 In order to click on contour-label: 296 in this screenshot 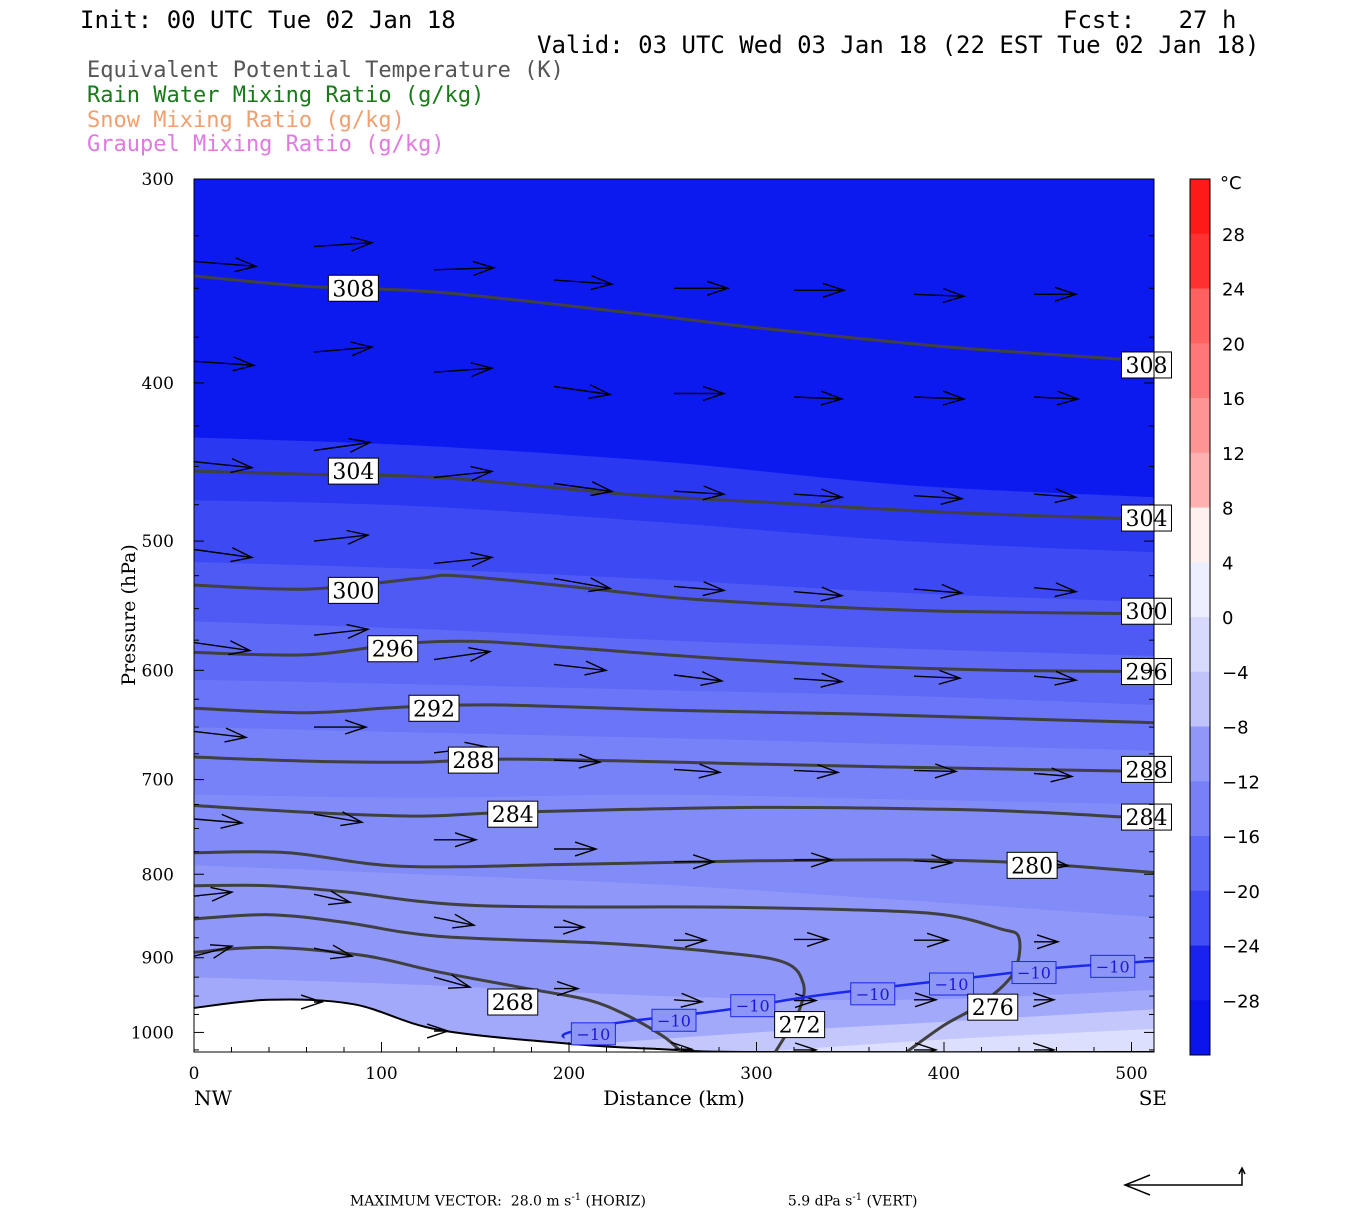, I will do `click(393, 650)`.